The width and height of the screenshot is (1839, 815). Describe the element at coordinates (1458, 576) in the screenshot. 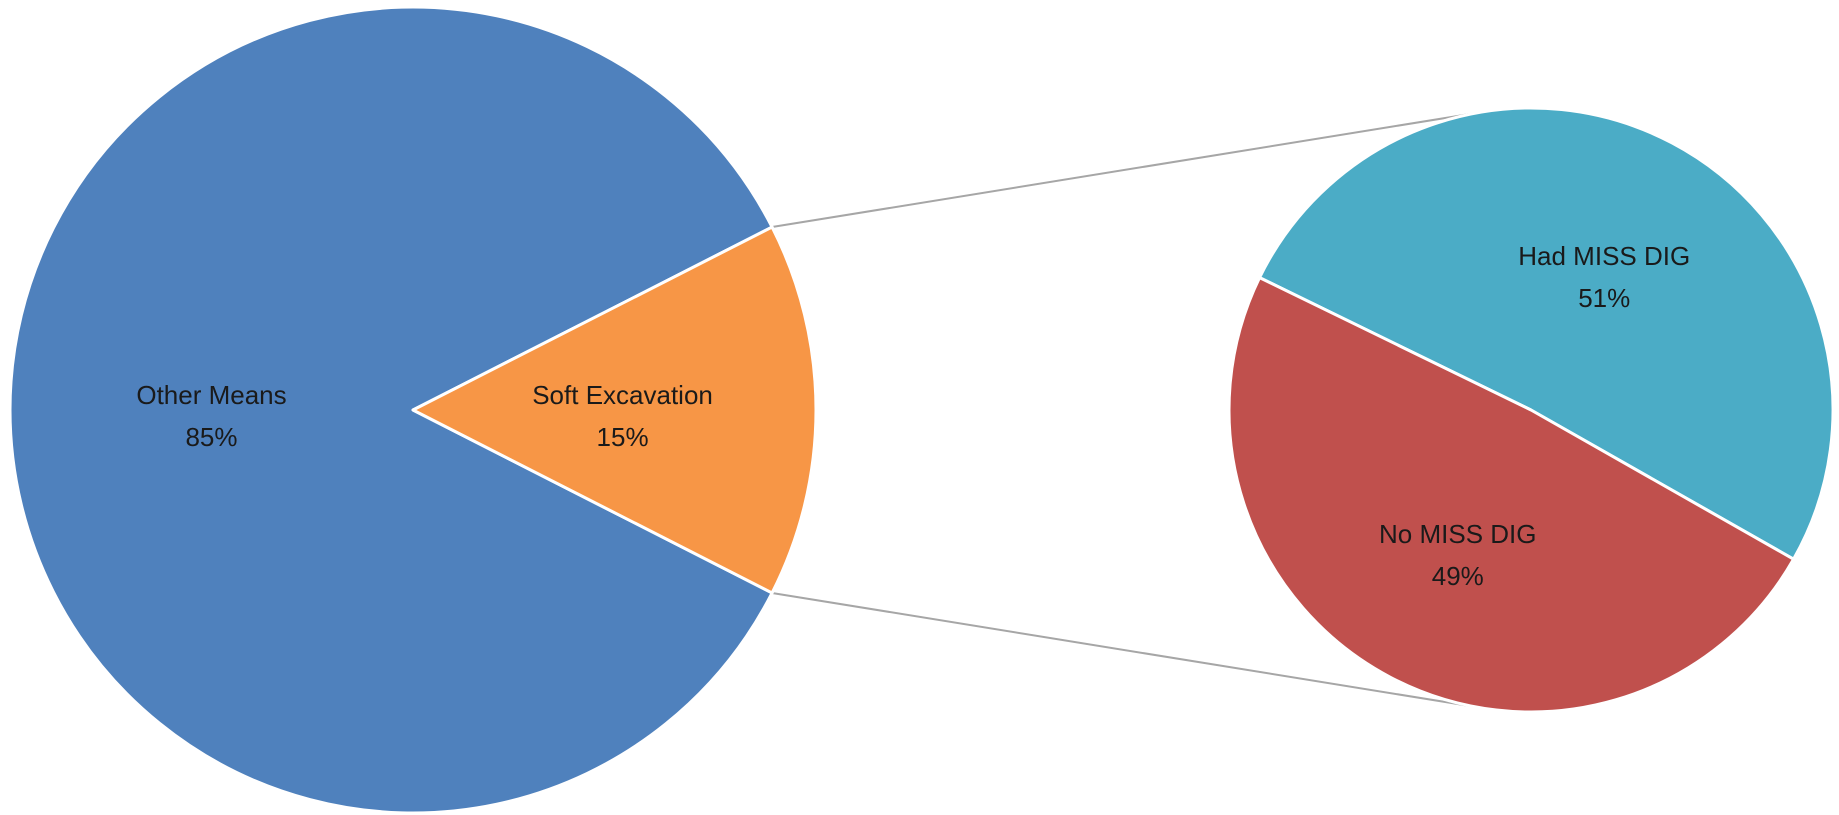

I see `value-label-no-miss-dig: 49%` at that location.